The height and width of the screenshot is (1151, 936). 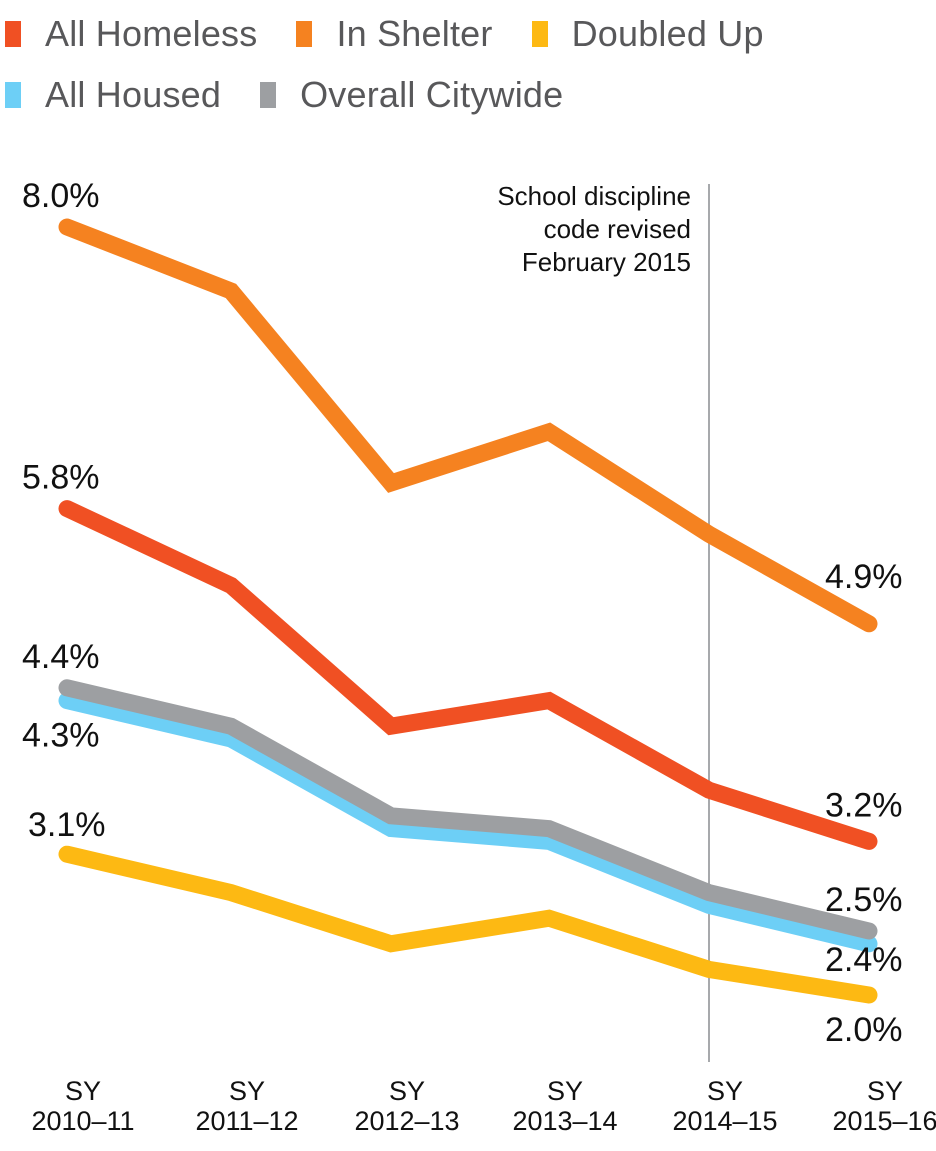 I want to click on series-line-doubled-up, so click(x=468, y=924).